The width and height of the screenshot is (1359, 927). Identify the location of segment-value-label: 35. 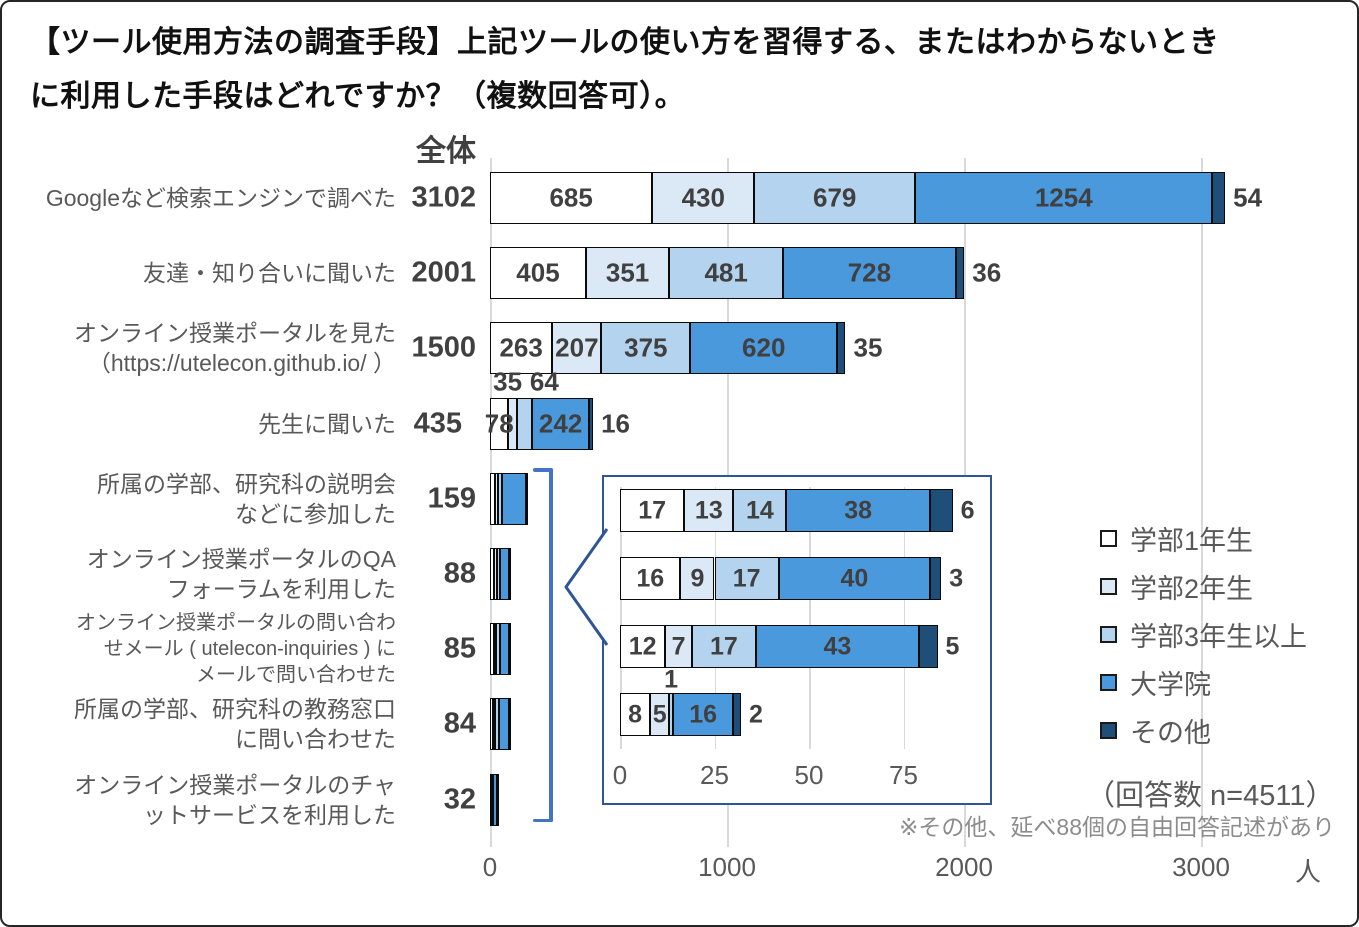
(508, 381).